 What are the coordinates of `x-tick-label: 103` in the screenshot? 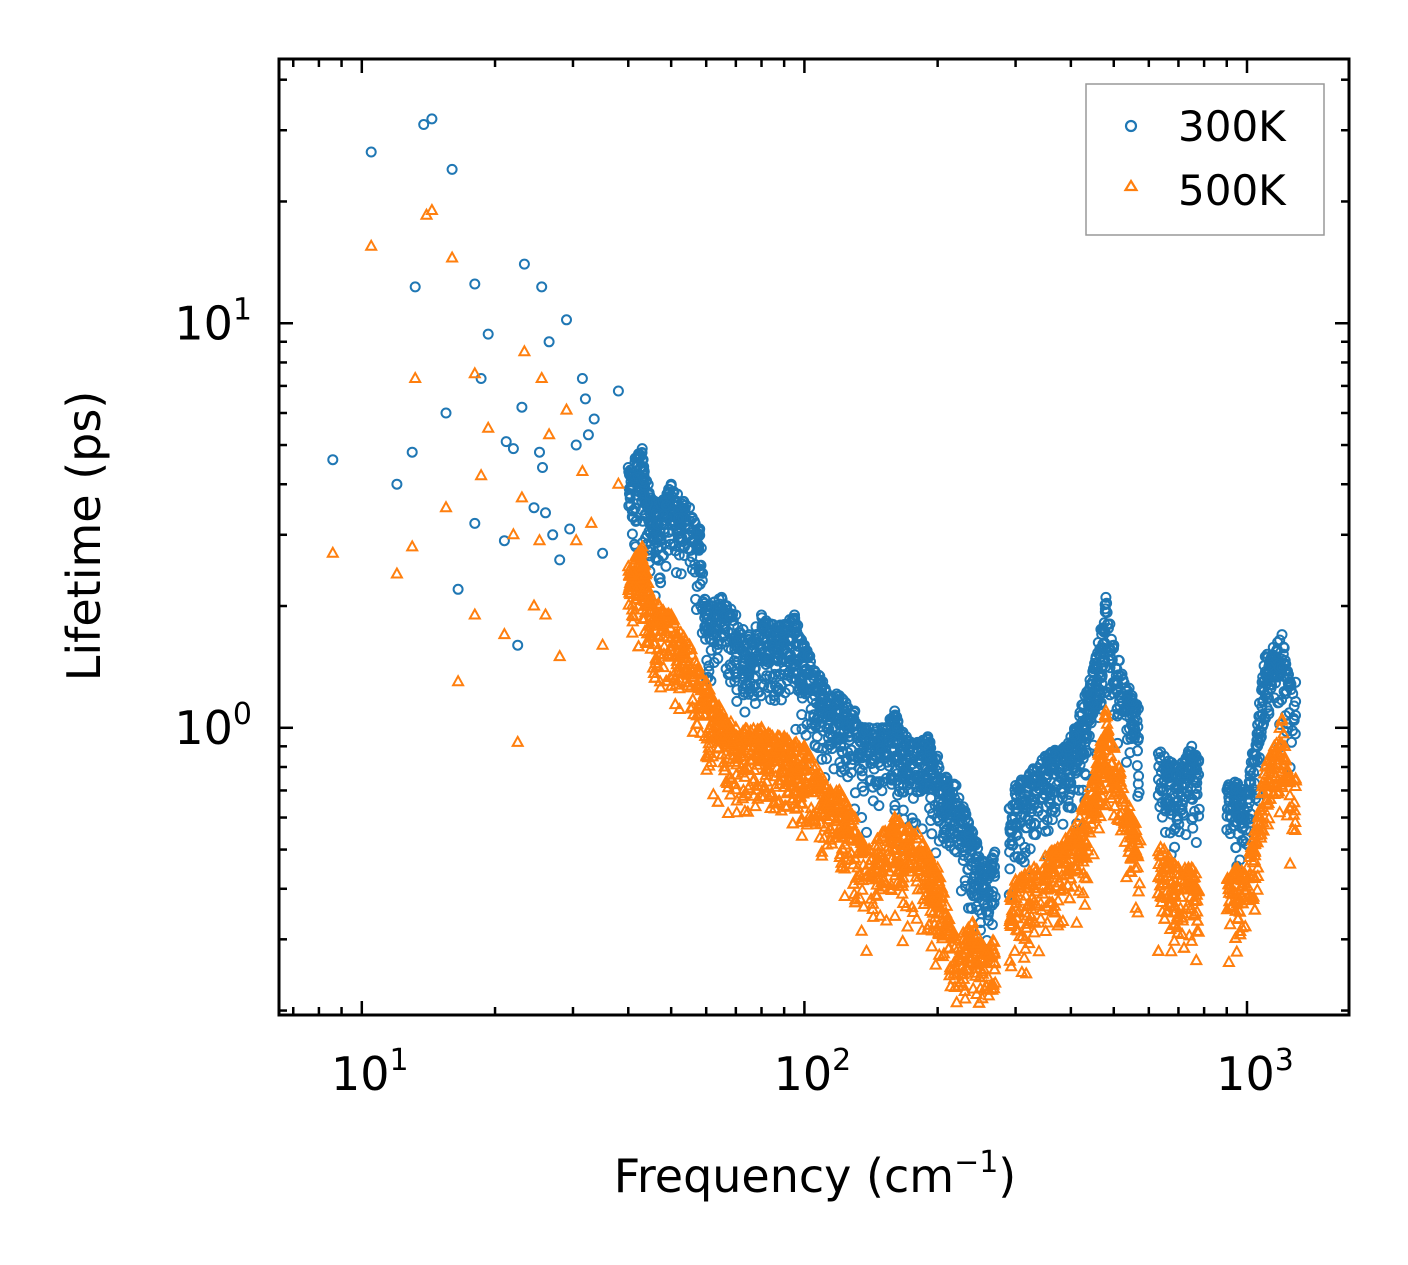 It's located at (1255, 1072).